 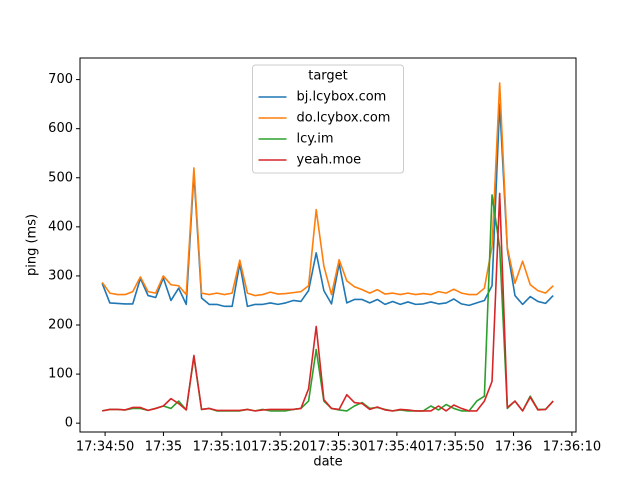 I want to click on x-axis-label: date, so click(x=327, y=462).